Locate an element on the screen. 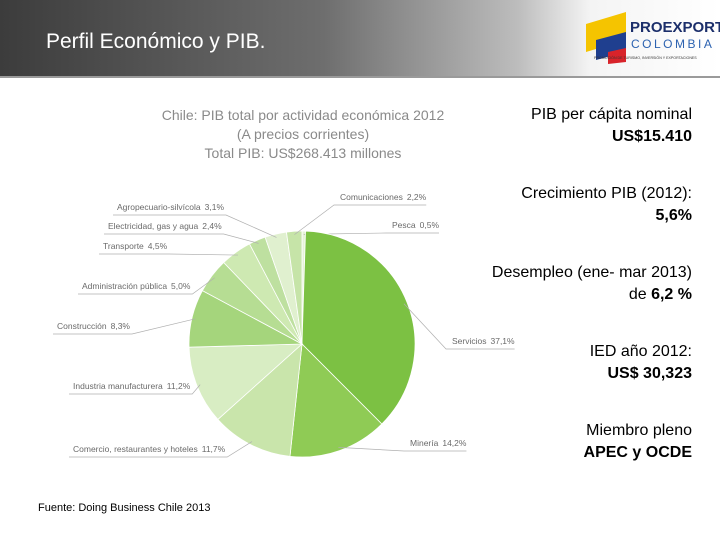 This screenshot has width=720, height=540. fact: Crecimiento PIB (2012): 5,6% is located at coordinates (587, 205).